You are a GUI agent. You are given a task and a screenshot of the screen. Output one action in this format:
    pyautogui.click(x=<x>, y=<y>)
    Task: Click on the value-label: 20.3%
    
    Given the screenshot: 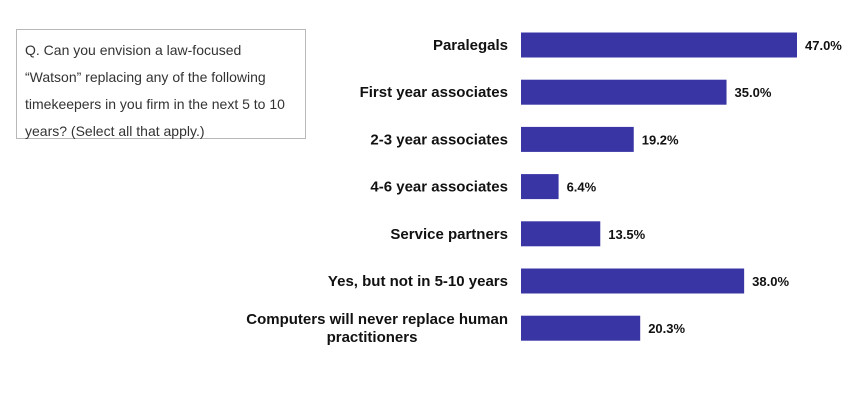 What is the action you would take?
    pyautogui.click(x=666, y=328)
    